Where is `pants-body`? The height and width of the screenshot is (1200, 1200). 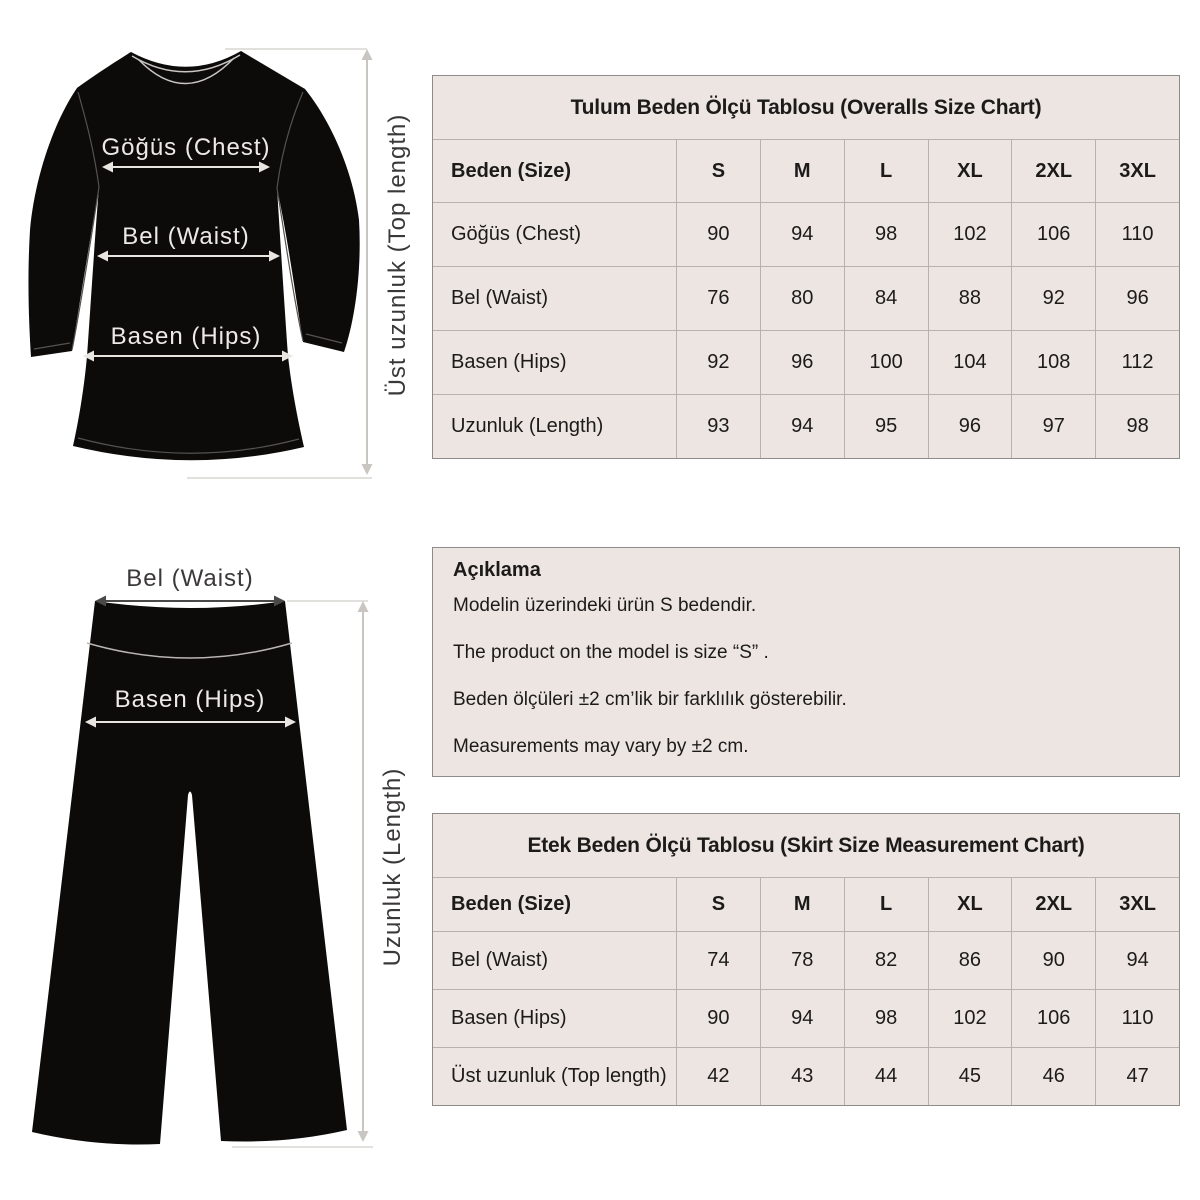
pants-body is located at coordinates (189, 873).